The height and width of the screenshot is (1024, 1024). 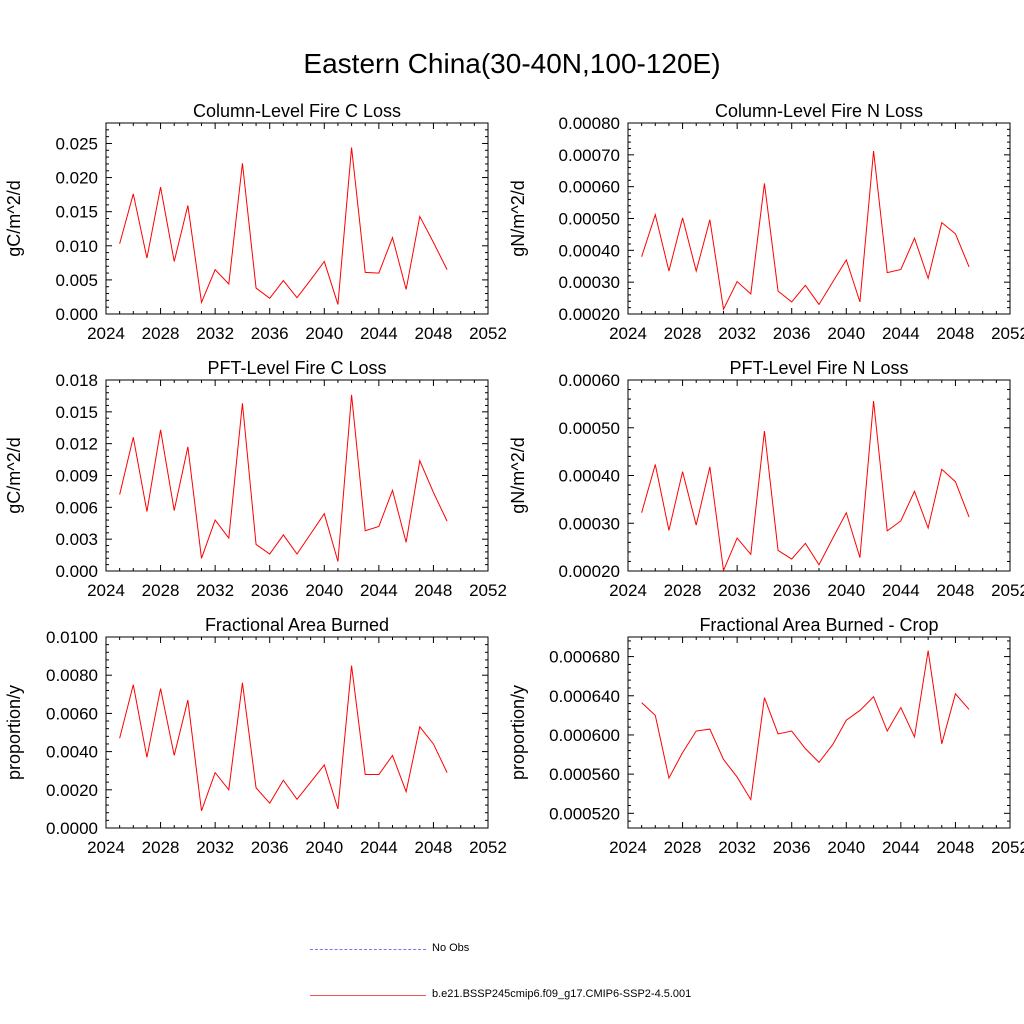 What do you see at coordinates (818, 368) in the screenshot?
I see `panel-title: PFT-Level Fire N Loss` at bounding box center [818, 368].